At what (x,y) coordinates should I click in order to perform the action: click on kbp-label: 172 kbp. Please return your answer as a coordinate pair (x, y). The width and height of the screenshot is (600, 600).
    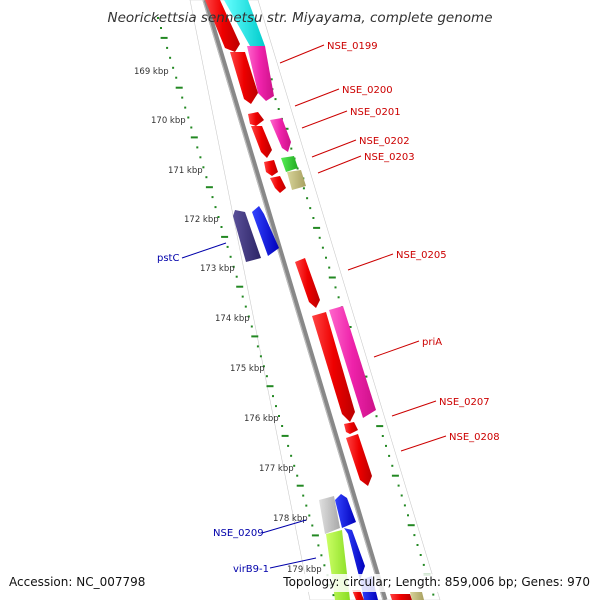
    Looking at the image, I should click on (201, 220).